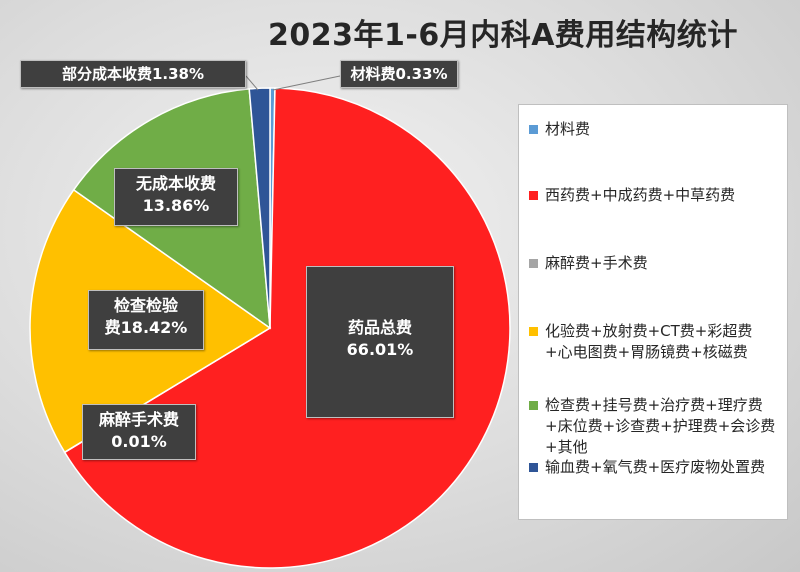  What do you see at coordinates (654, 129) in the screenshot?
I see `legend-item-material: 材料费` at bounding box center [654, 129].